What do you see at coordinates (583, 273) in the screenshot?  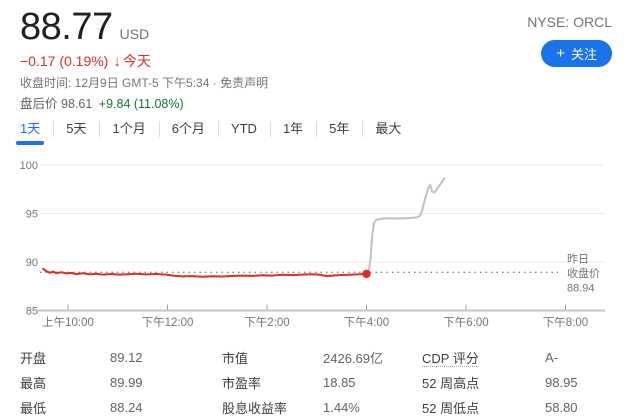 I see `prev-close-label: 收盘价` at bounding box center [583, 273].